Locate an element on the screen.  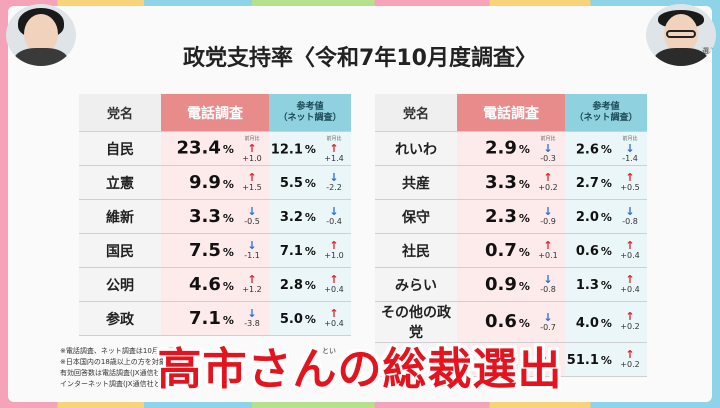
change-indicator: ↑ +0.2 is located at coordinates (630, 321).